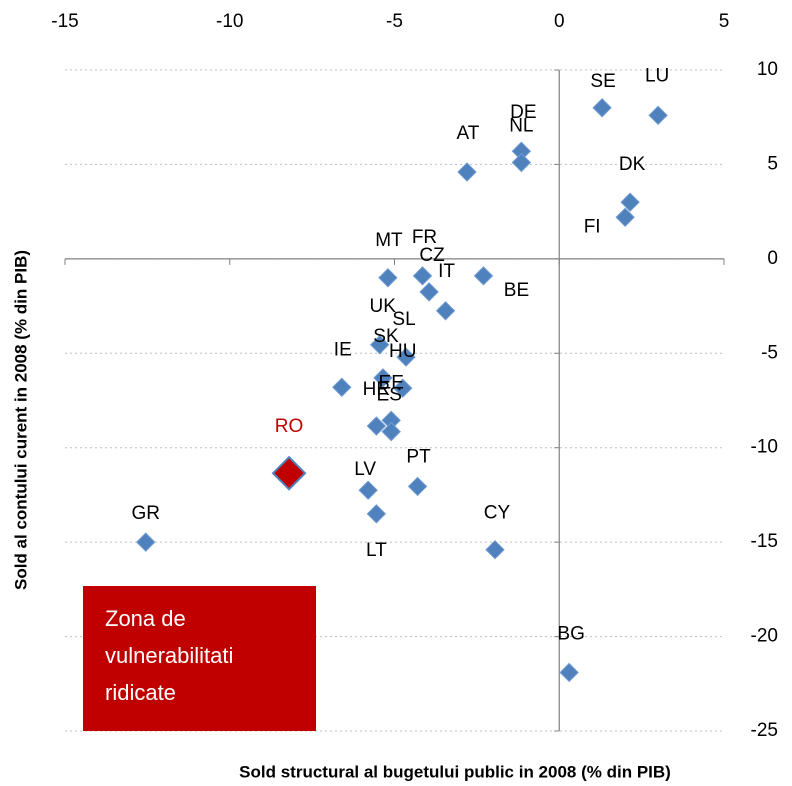  I want to click on y-tick-label: -10, so click(764, 447).